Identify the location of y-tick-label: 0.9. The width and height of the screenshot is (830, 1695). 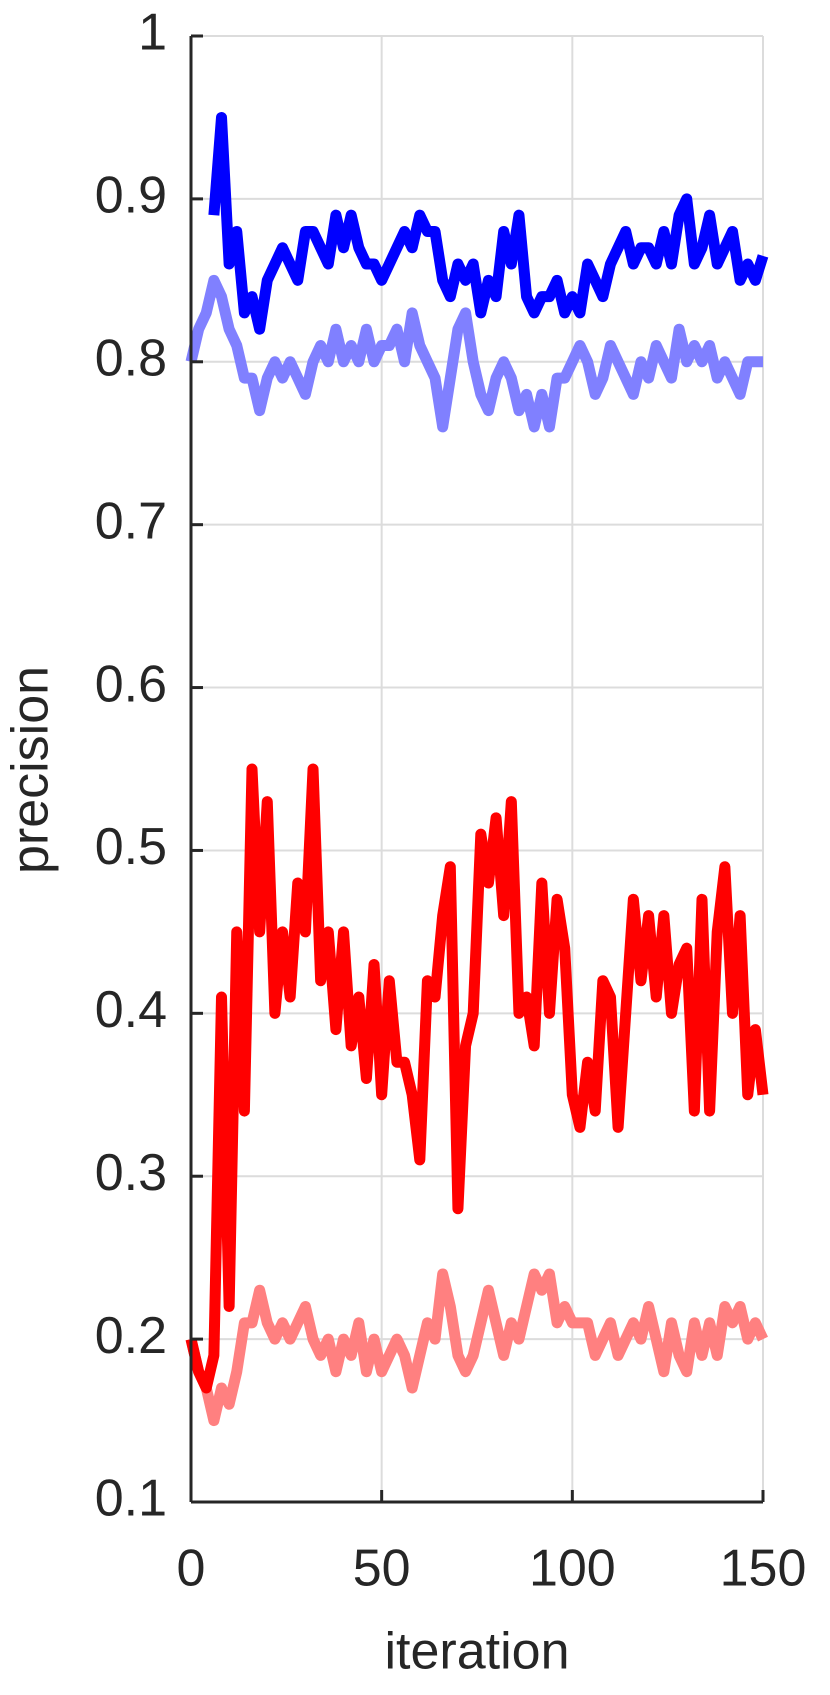
(131, 196).